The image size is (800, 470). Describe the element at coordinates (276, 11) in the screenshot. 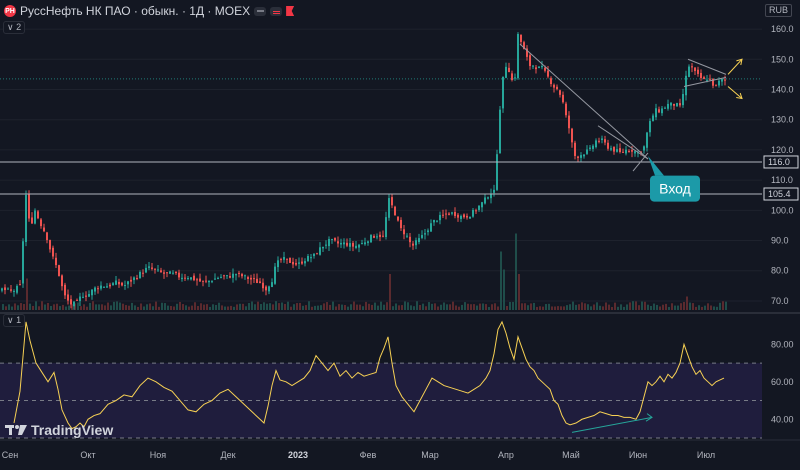

I see `lines-settings-icon` at that location.